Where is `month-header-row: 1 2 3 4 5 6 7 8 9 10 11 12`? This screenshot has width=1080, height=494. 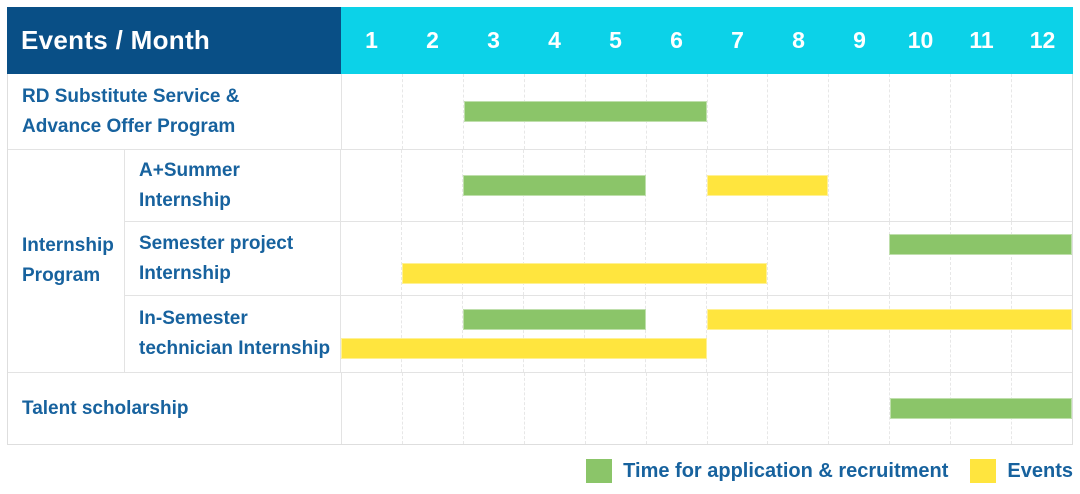 month-header-row: 1 2 3 4 5 6 7 8 9 10 11 12 is located at coordinates (707, 40).